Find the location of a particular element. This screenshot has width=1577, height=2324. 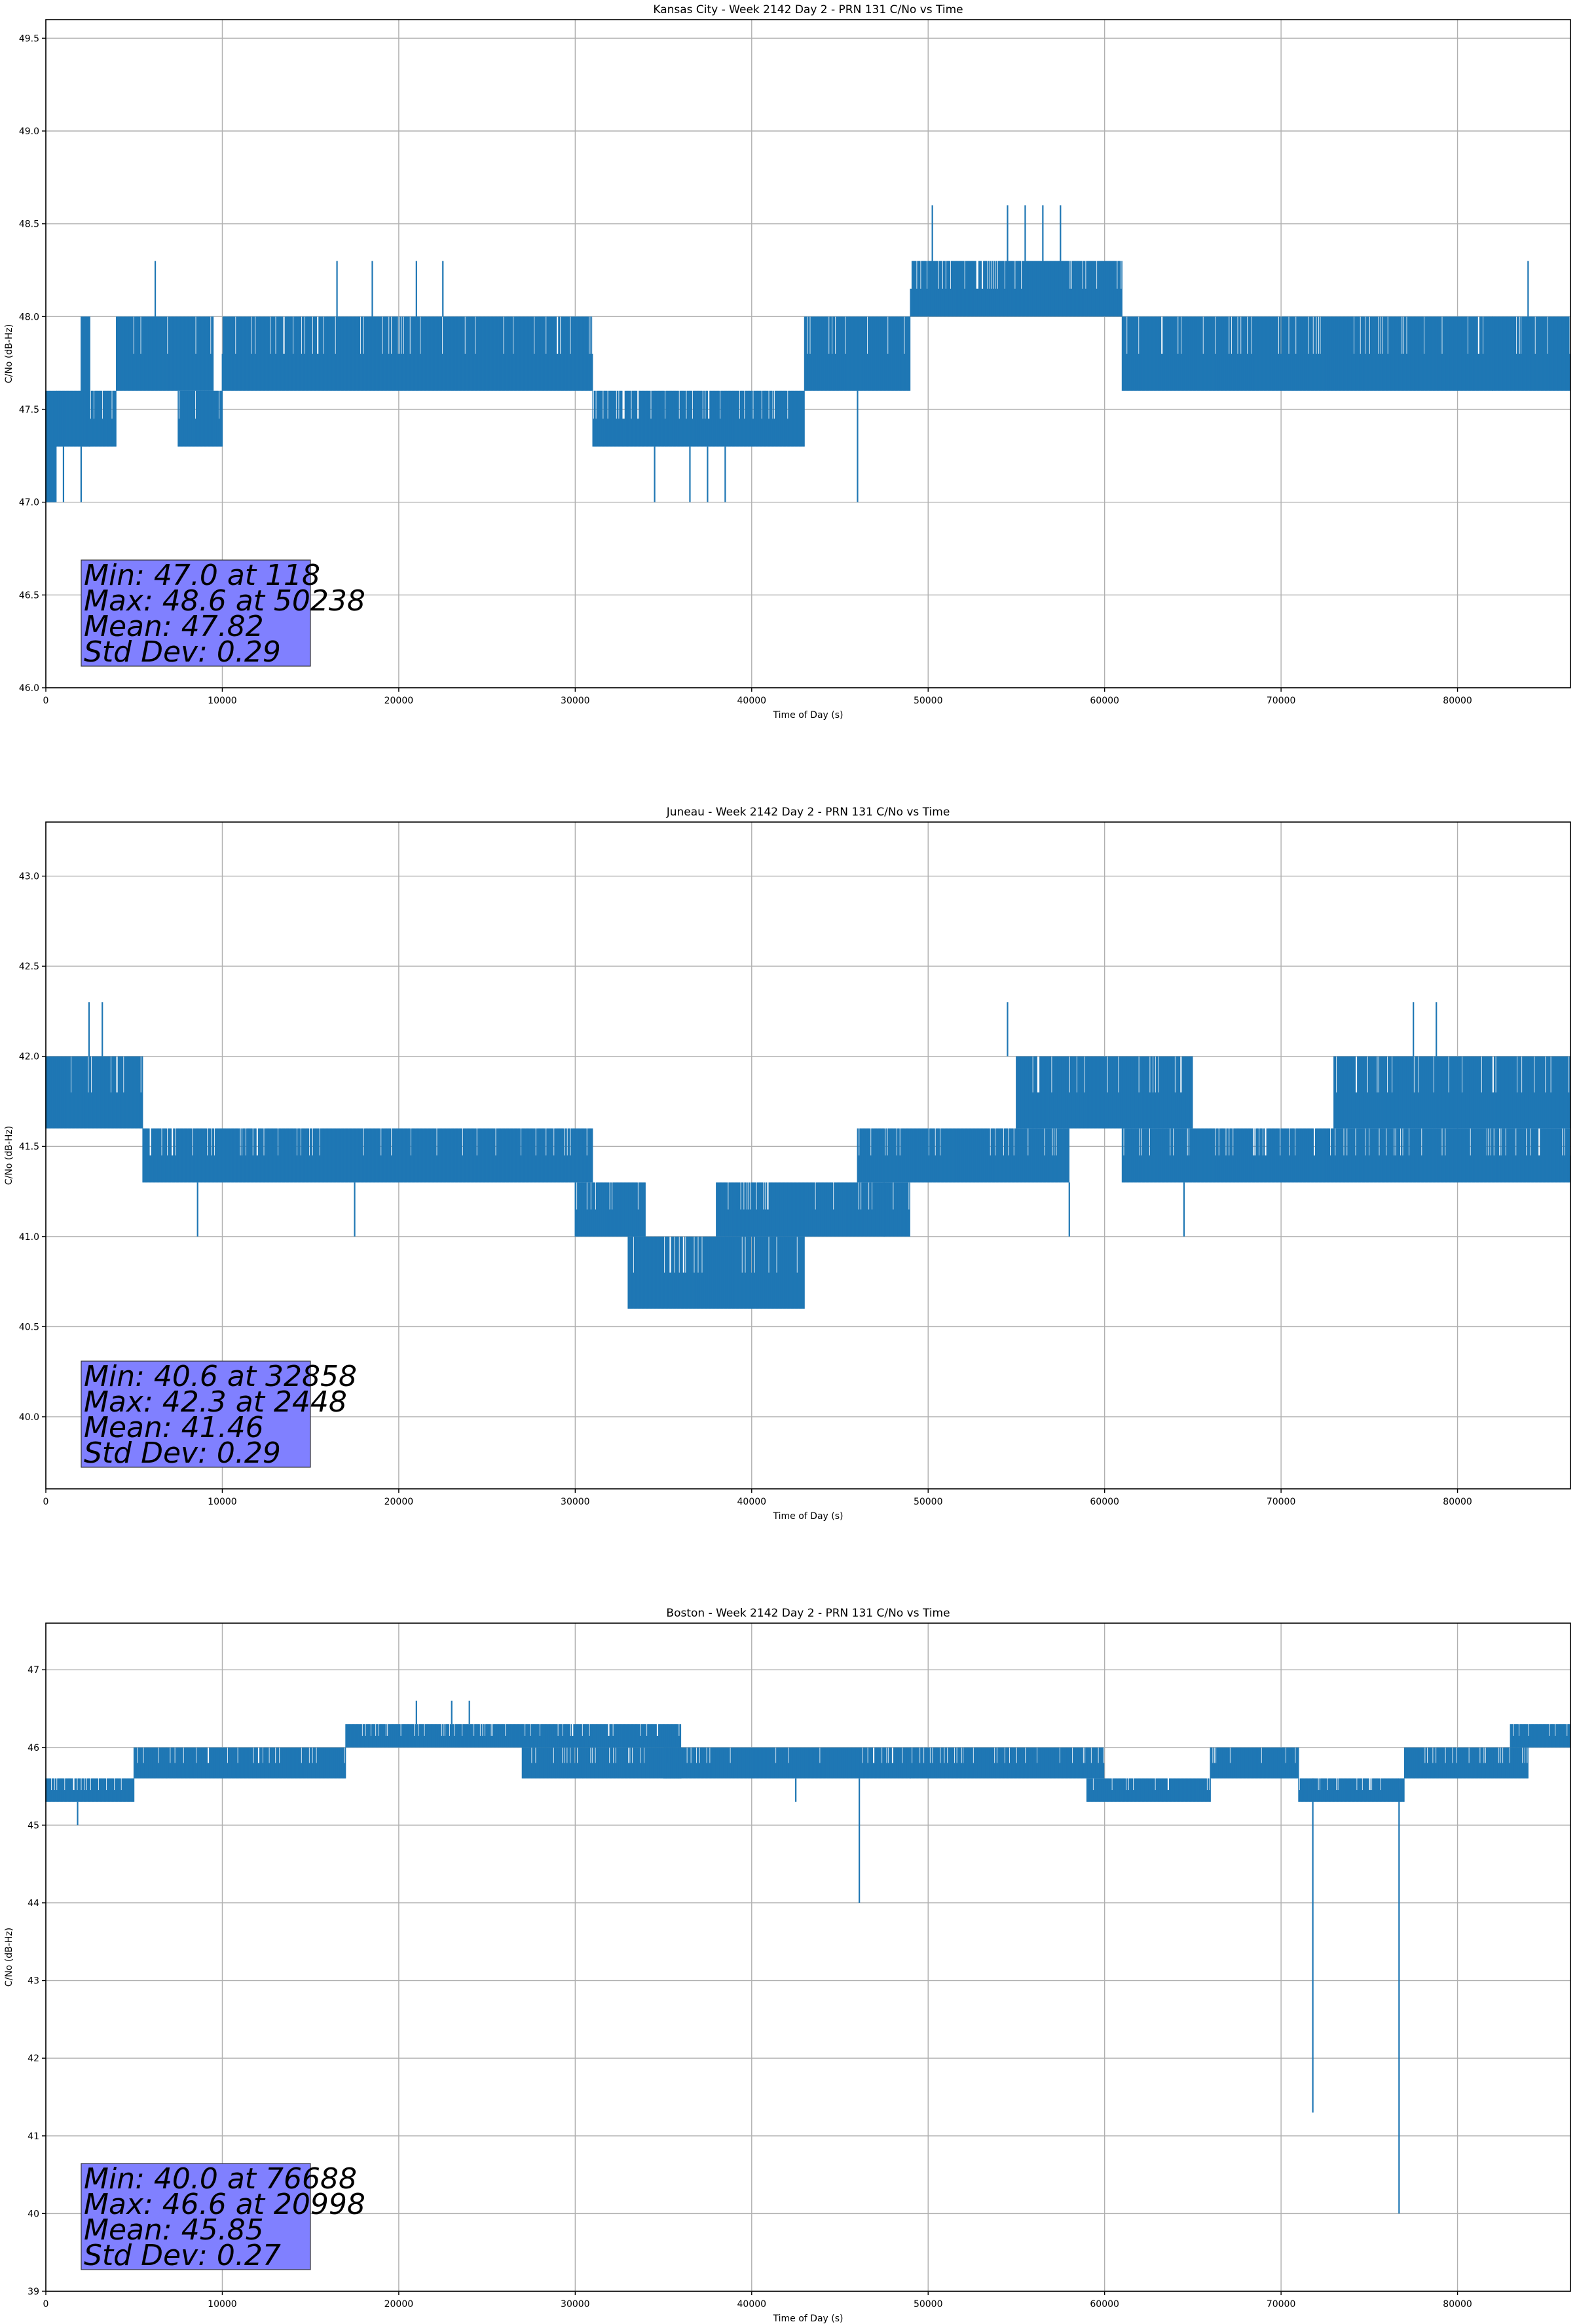

y-tick-label: 43.0 is located at coordinates (29, 877).